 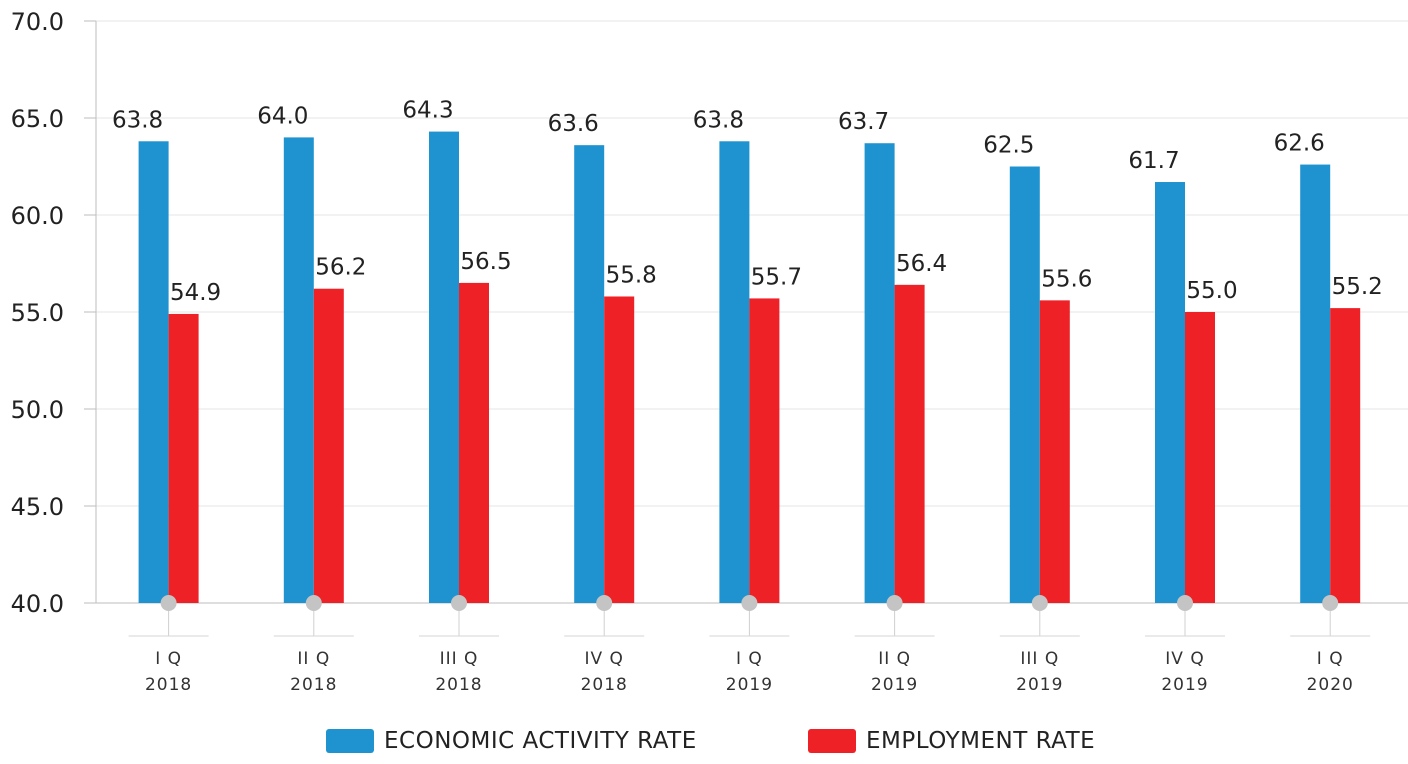 I want to click on xtick-label-year-3: 2018, so click(x=604, y=685).